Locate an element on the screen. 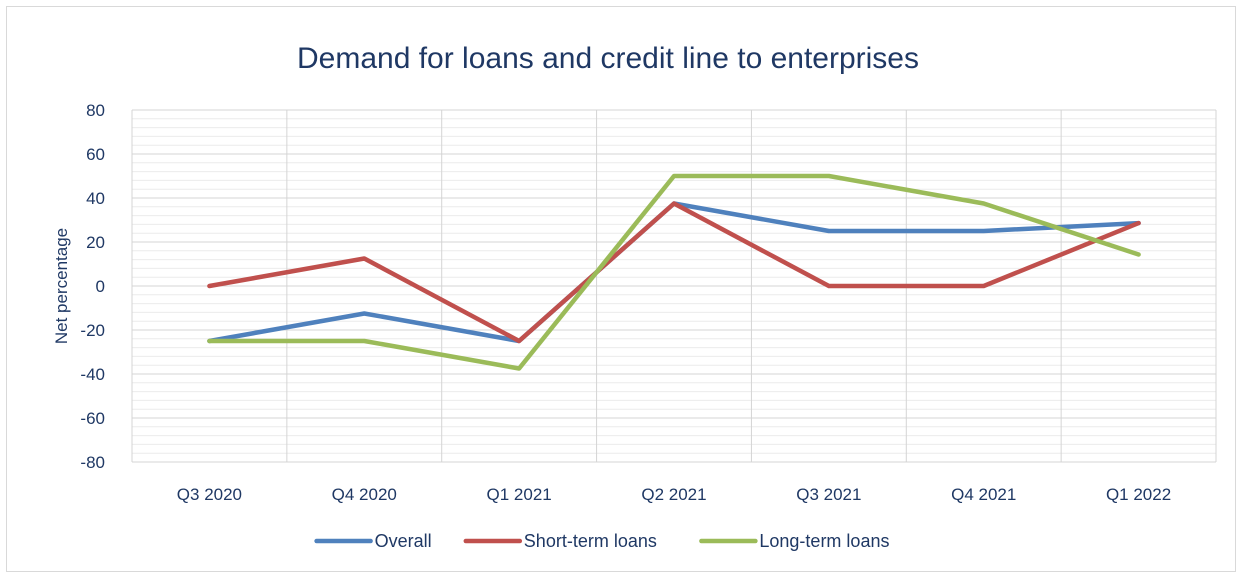 This screenshot has height=579, width=1244. x-tick-label: Q4 2020 is located at coordinates (364, 494).